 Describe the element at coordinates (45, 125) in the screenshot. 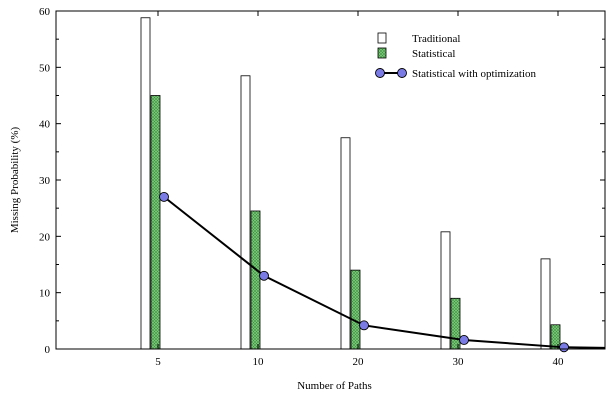

I see `y-tick-label: 40` at that location.